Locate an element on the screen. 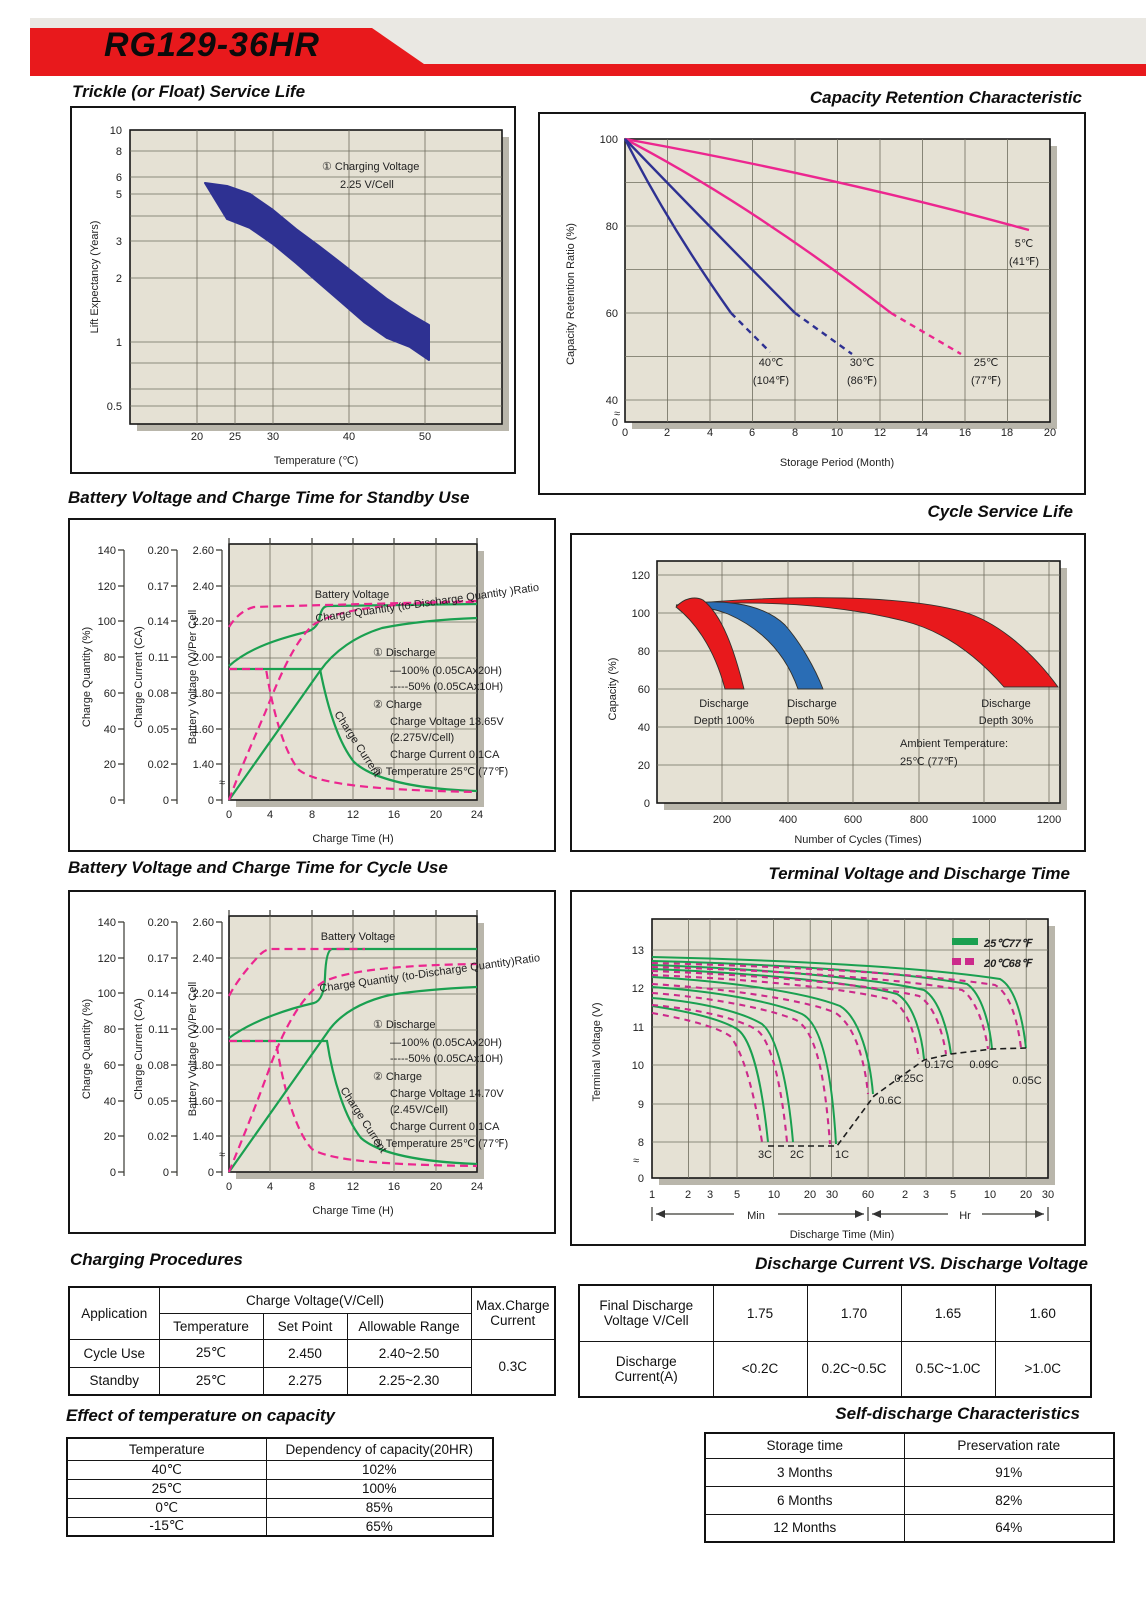 The image size is (1146, 1600). current-tick-label: 0.17 is located at coordinates (158, 959).